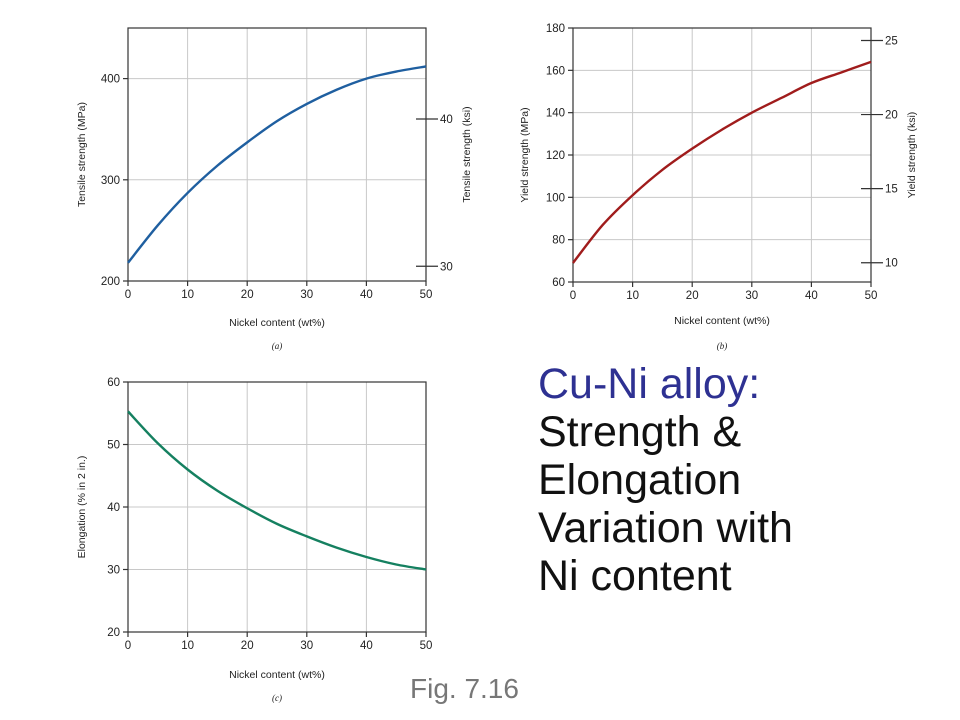 The width and height of the screenshot is (960, 720). What do you see at coordinates (635, 576) in the screenshot?
I see `heading-line-5: Ni content` at bounding box center [635, 576].